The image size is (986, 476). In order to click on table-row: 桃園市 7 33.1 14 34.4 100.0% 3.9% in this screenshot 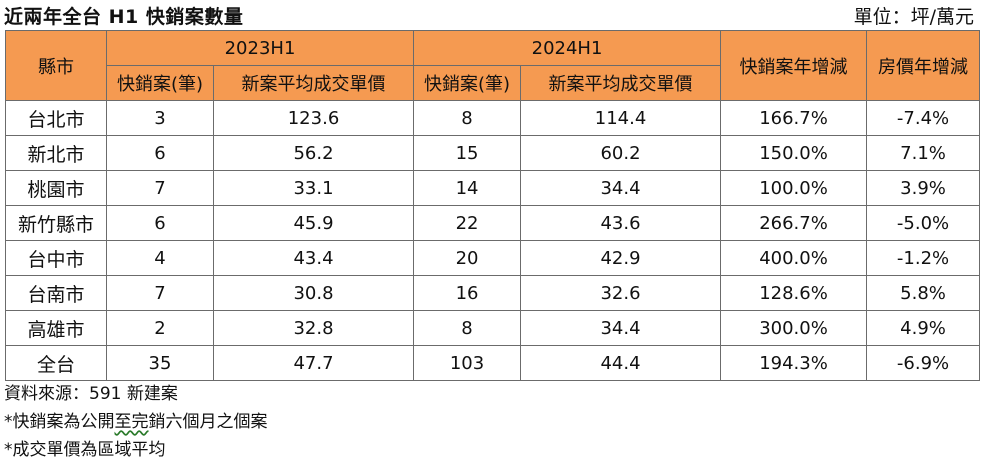, I will do `click(493, 188)`.